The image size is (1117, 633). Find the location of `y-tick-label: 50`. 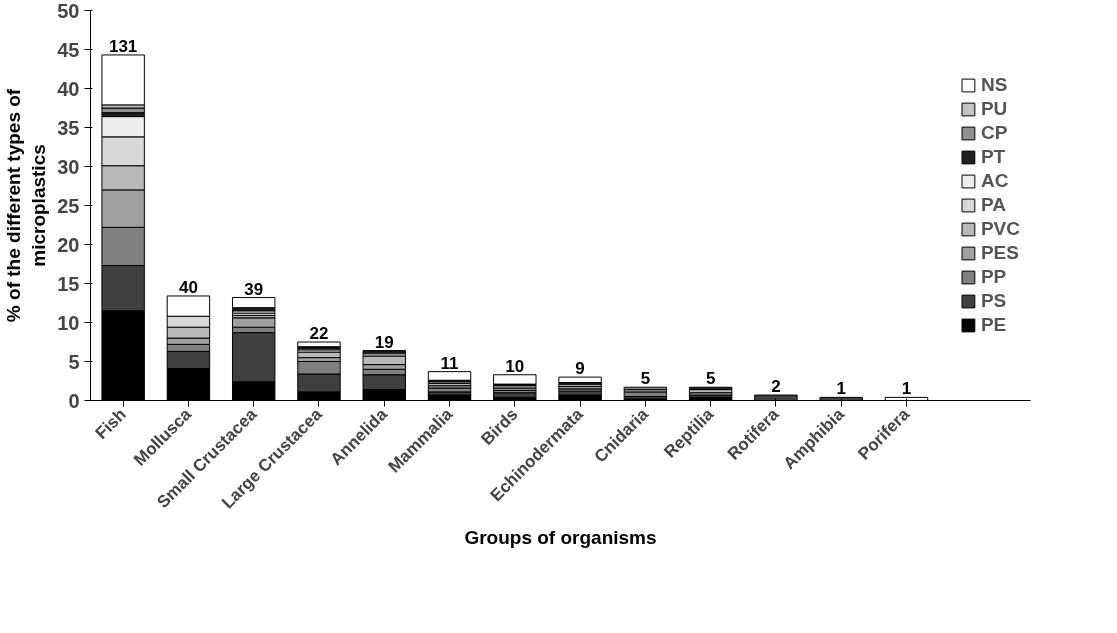

y-tick-label: 50 is located at coordinates (68, 11).